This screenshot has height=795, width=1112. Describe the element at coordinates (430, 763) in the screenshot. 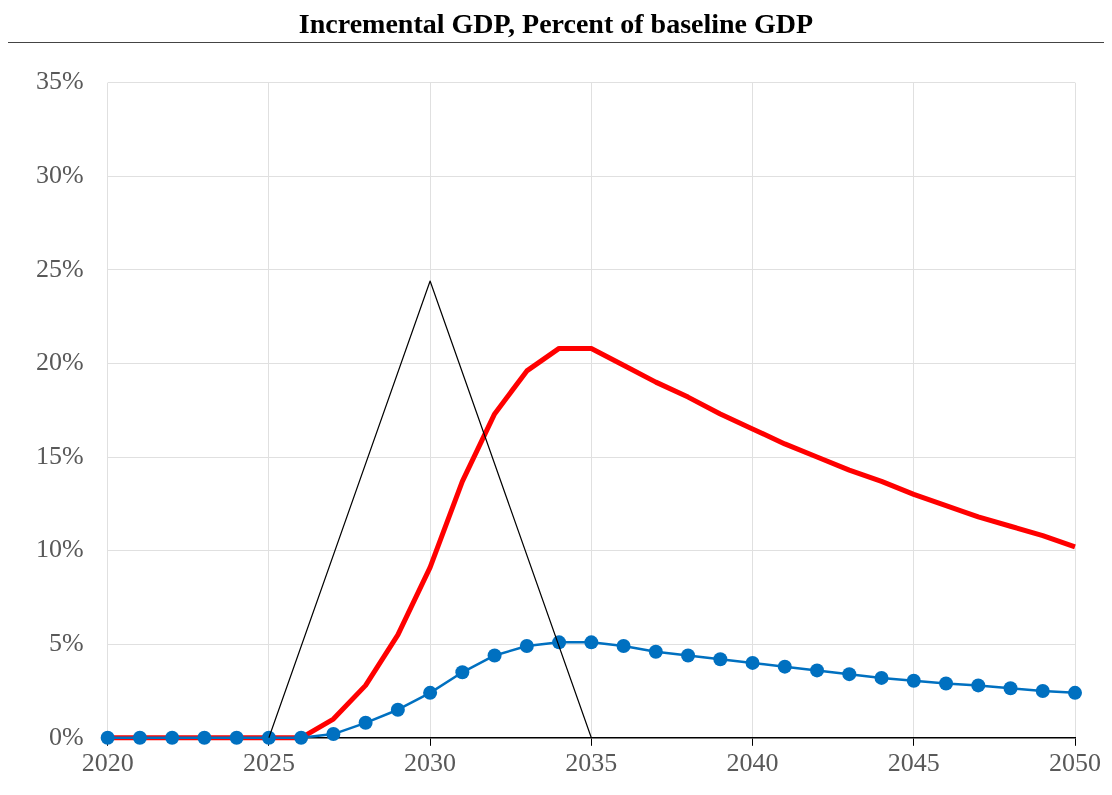

I see `x-tick-label: 2030` at that location.